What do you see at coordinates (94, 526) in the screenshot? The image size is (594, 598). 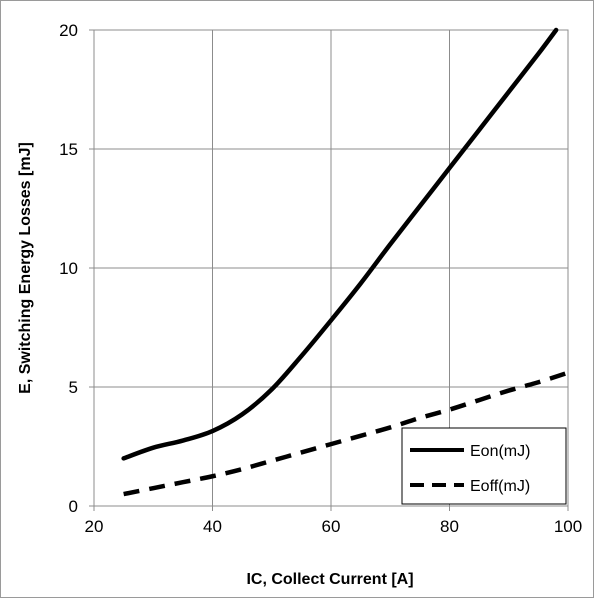 I see `x-tick-label: 20` at bounding box center [94, 526].